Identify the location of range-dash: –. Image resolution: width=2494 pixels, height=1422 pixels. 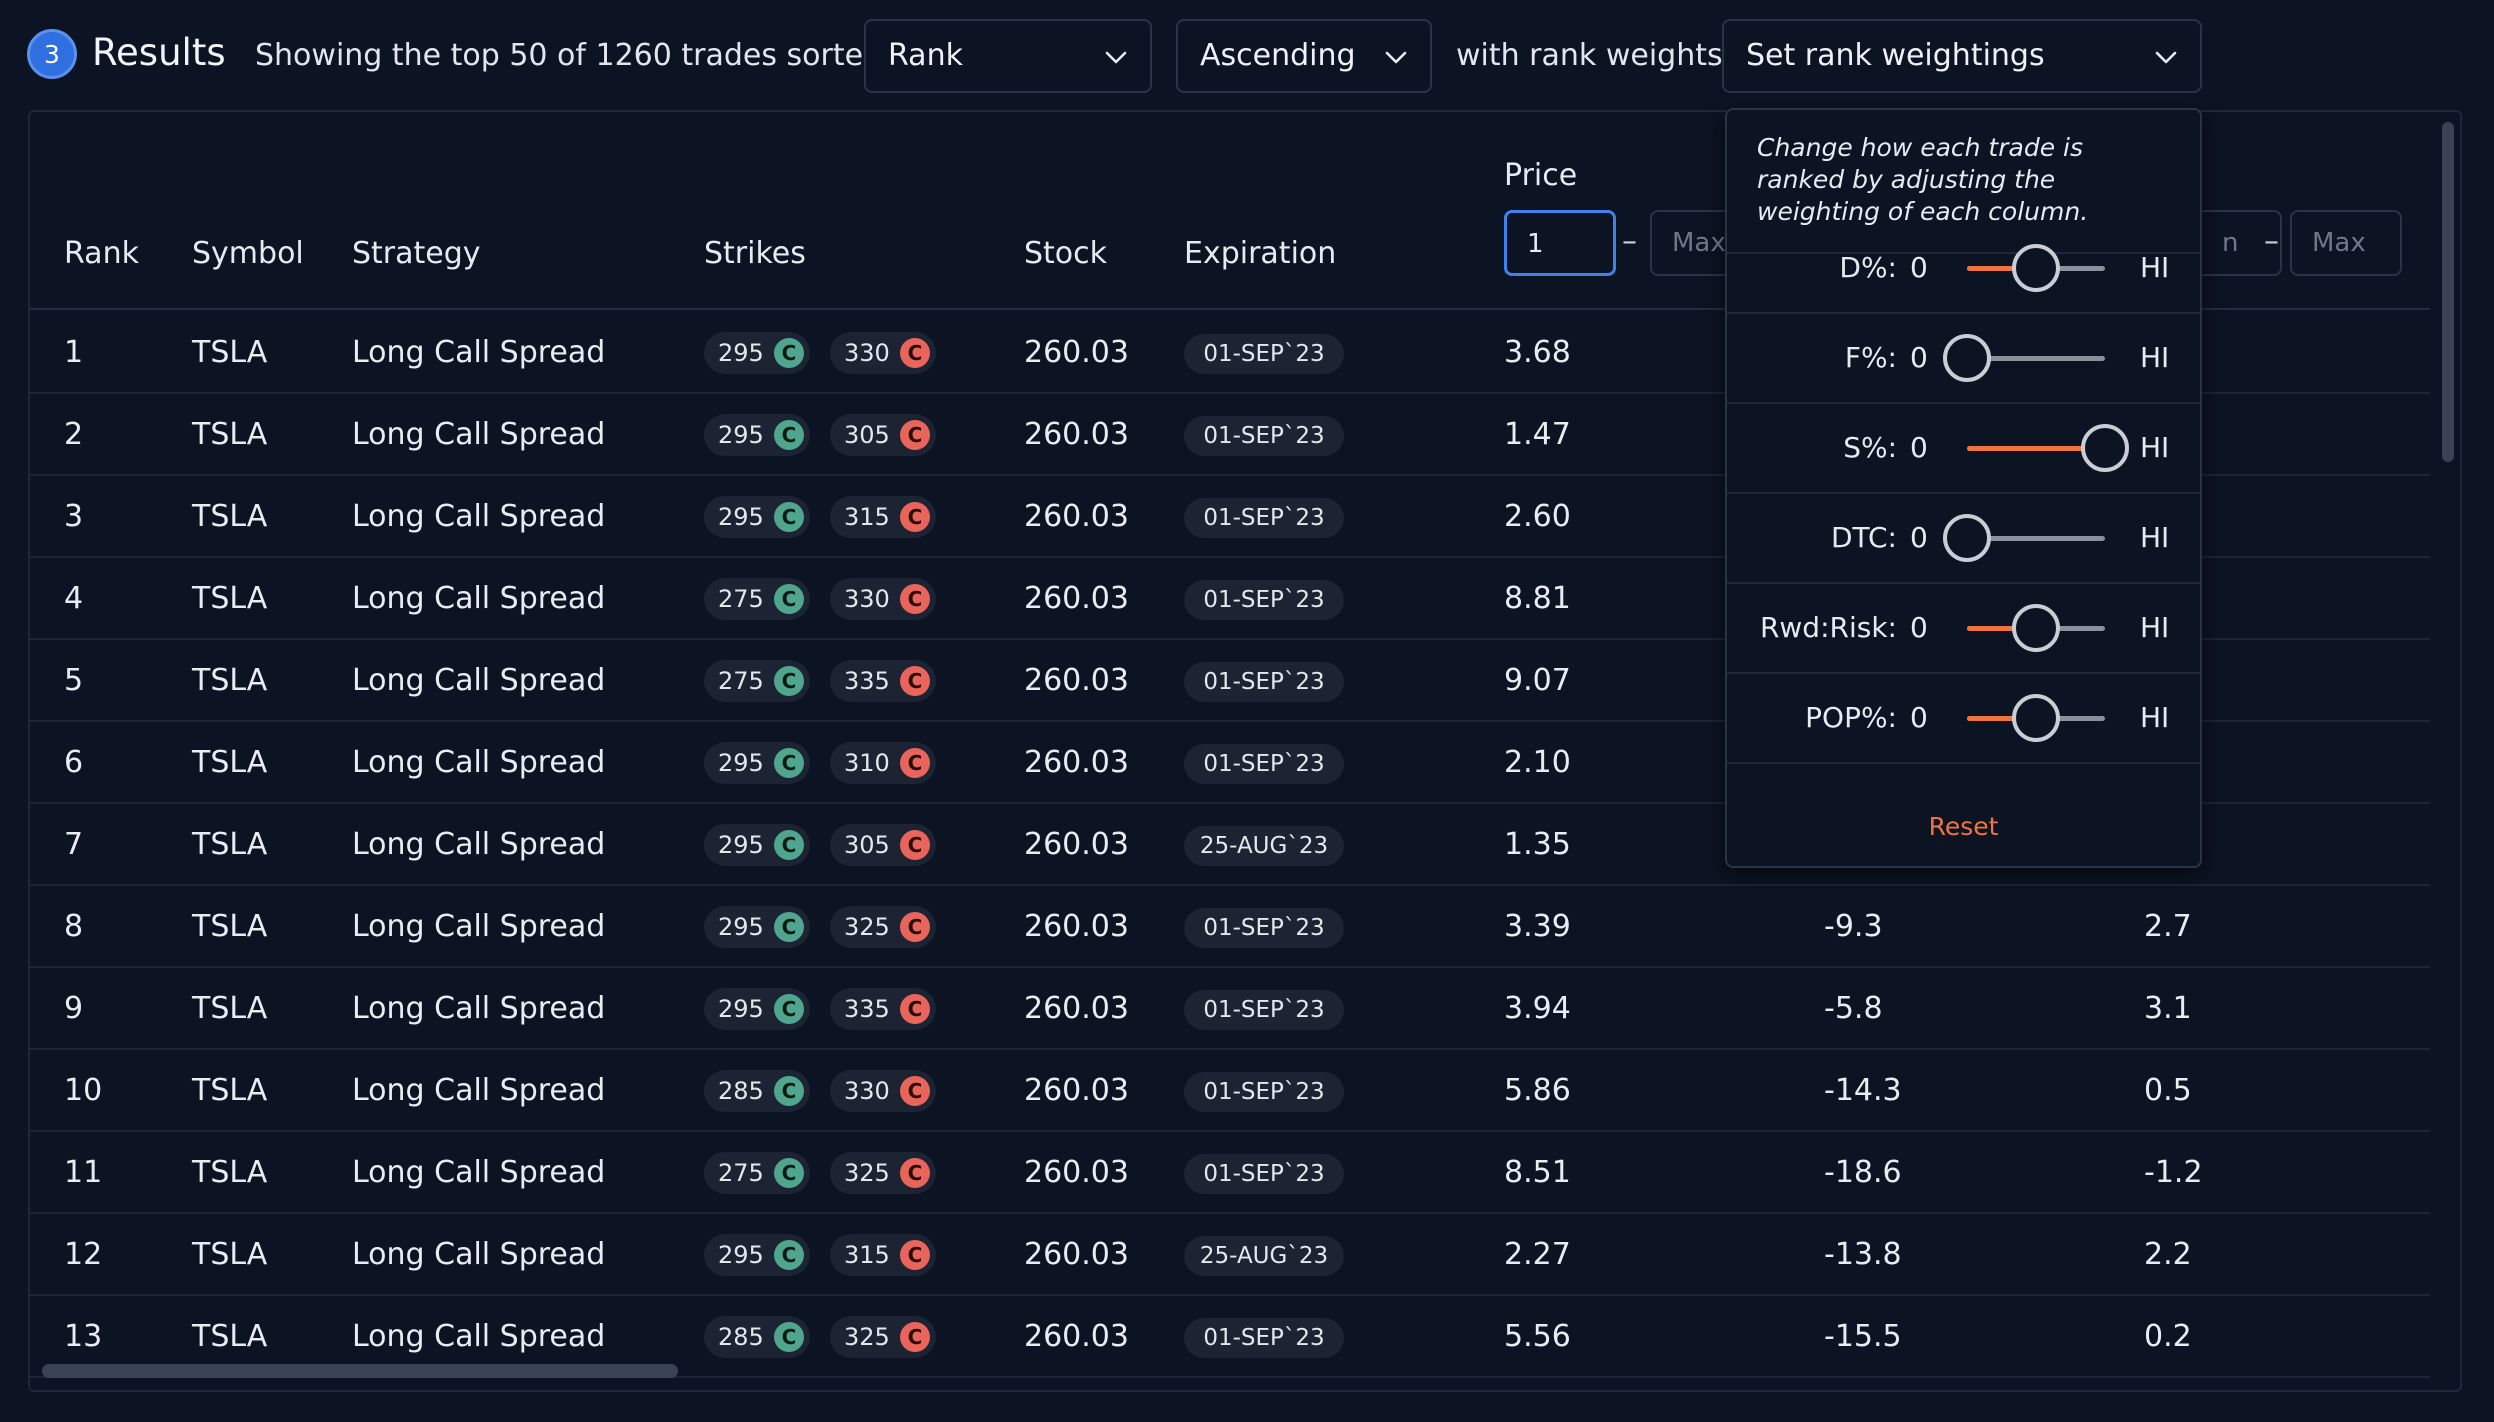
(2271, 241).